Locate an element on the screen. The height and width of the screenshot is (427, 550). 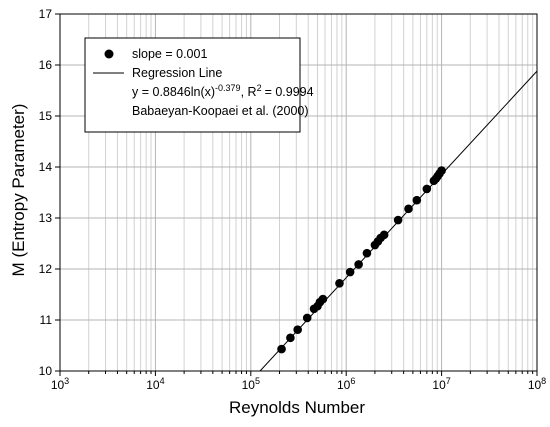
x-tick-label: 10⁵ is located at coordinates (251, 384).